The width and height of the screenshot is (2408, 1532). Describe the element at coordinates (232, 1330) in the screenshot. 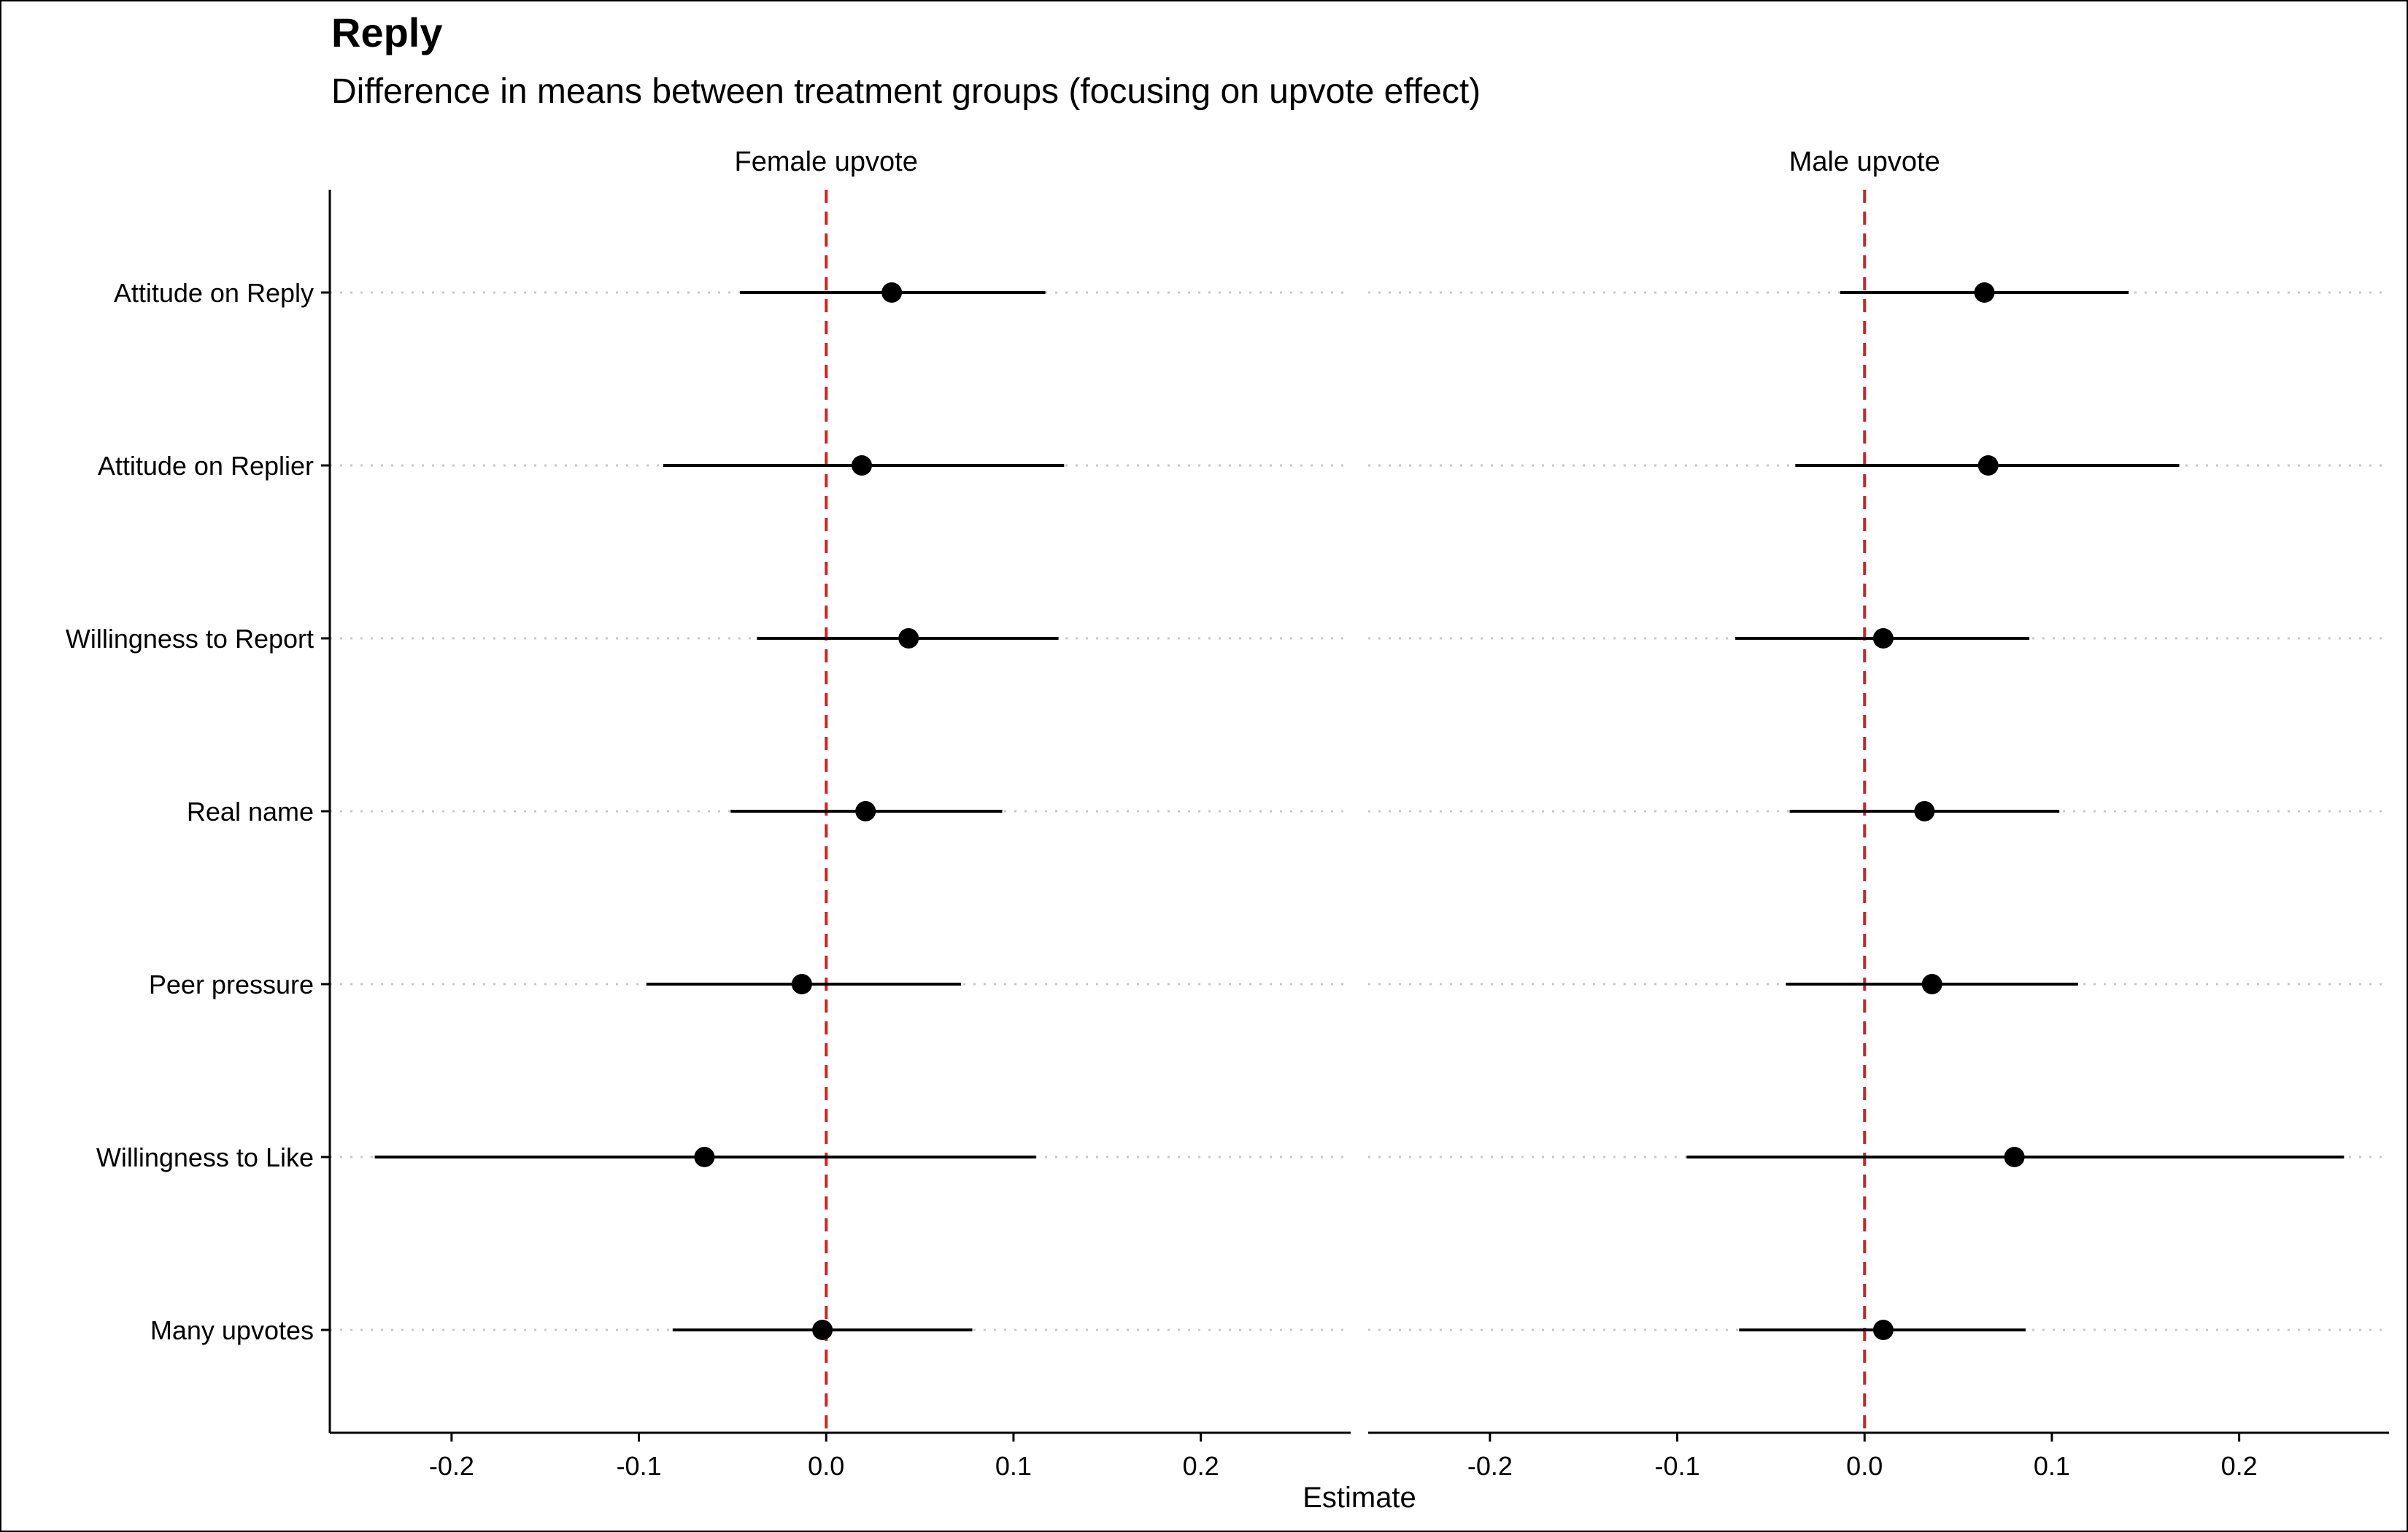

I see `y-tick-label-many-upvotes: Many upvotes` at that location.